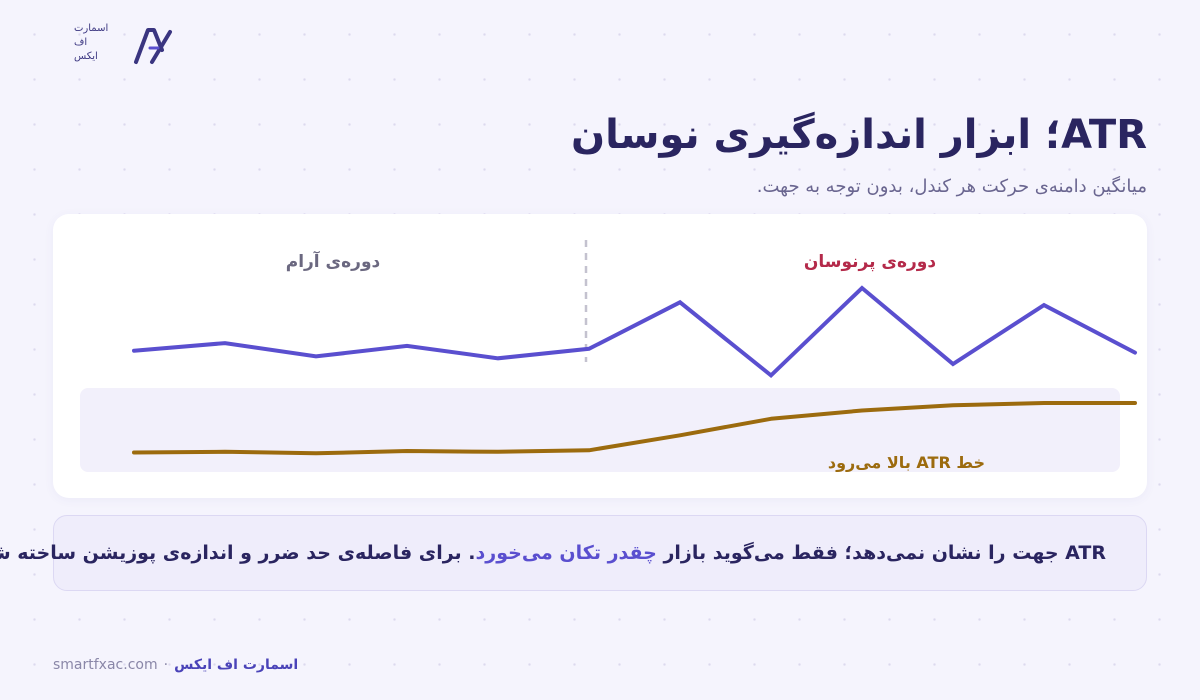 The height and width of the screenshot is (700, 1200). I want to click on volatile-period-label: دوره‌ی پرنوسان, so click(870, 262).